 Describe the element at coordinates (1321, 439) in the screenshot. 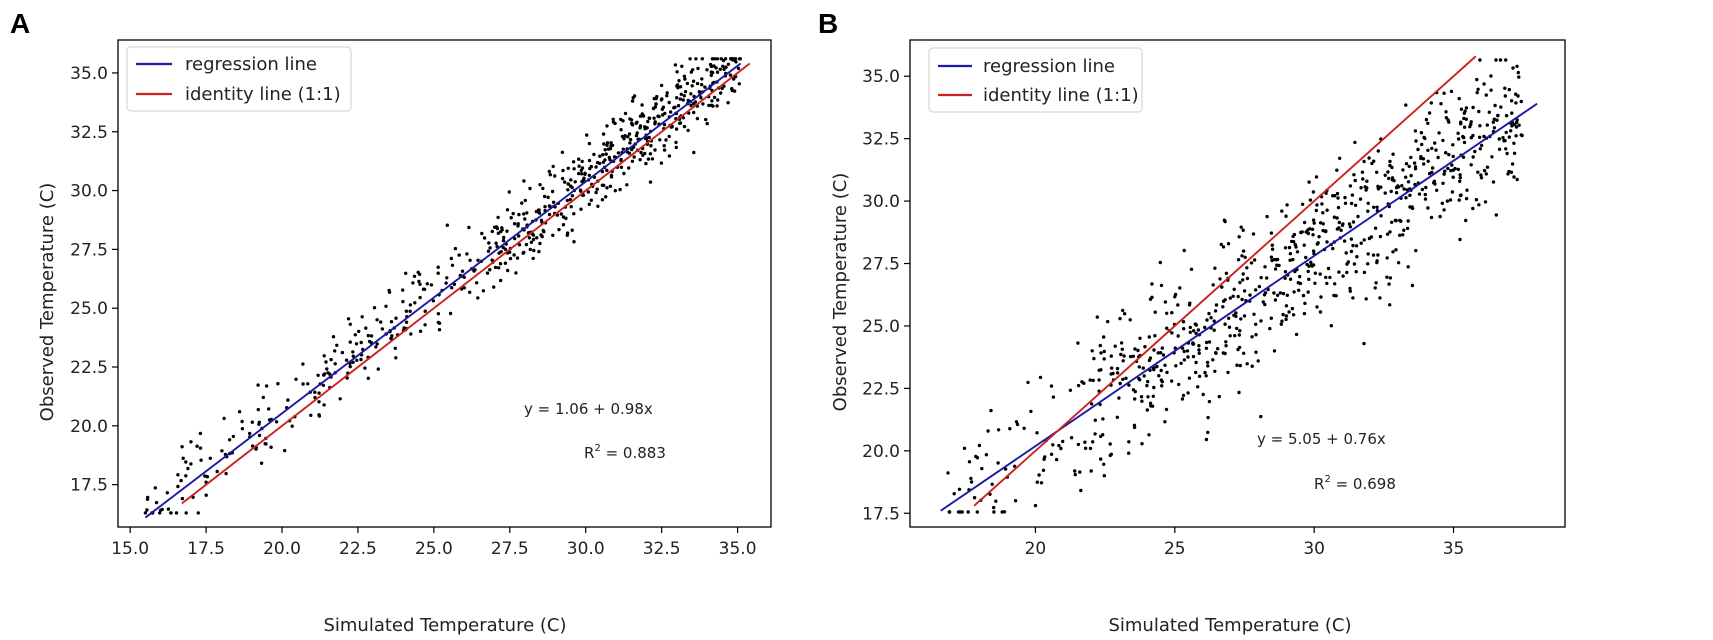

I see `panel-b-equation: y = 5.05 + 0.76x` at that location.